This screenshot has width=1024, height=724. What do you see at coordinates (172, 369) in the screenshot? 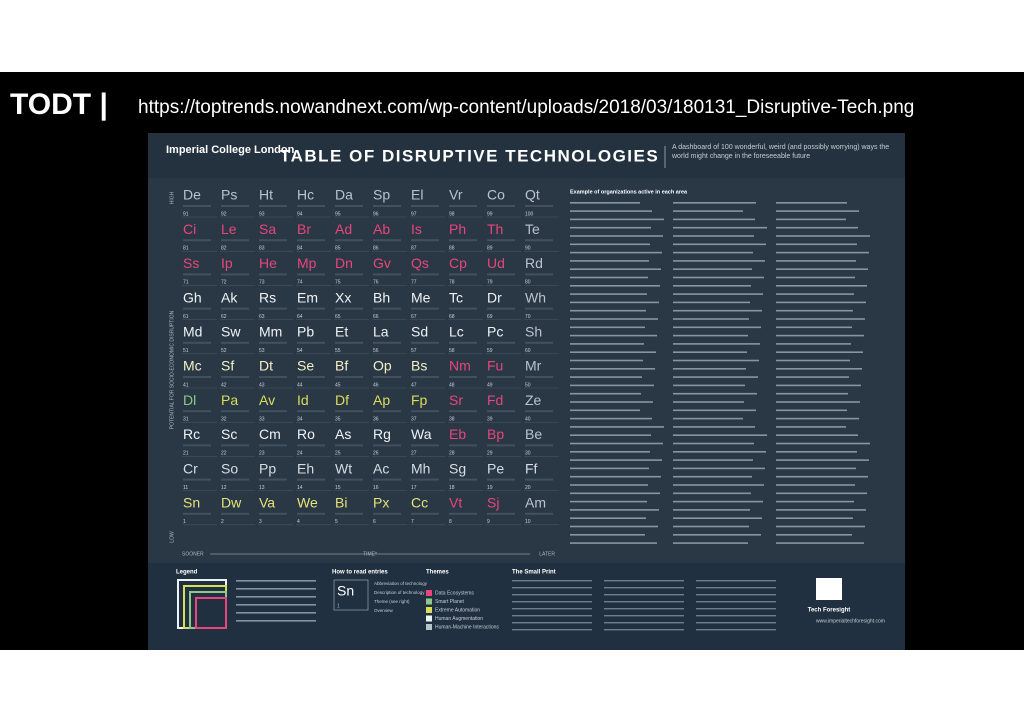
I see `axis-label: POTENTIAL FOR SOCIO-ECONOMIC DISRUPTION` at bounding box center [172, 369].